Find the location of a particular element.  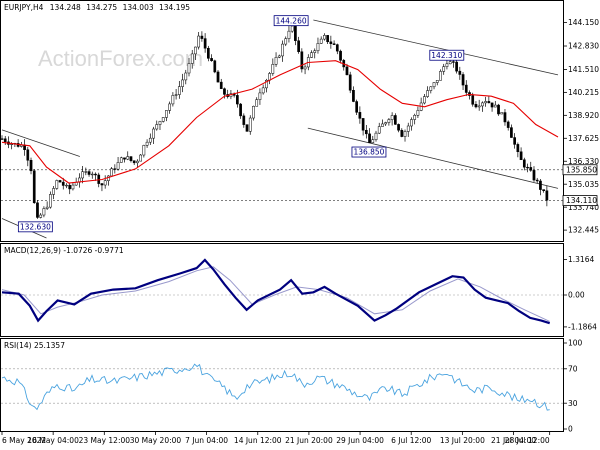

annotation-box is located at coordinates (35, 227).